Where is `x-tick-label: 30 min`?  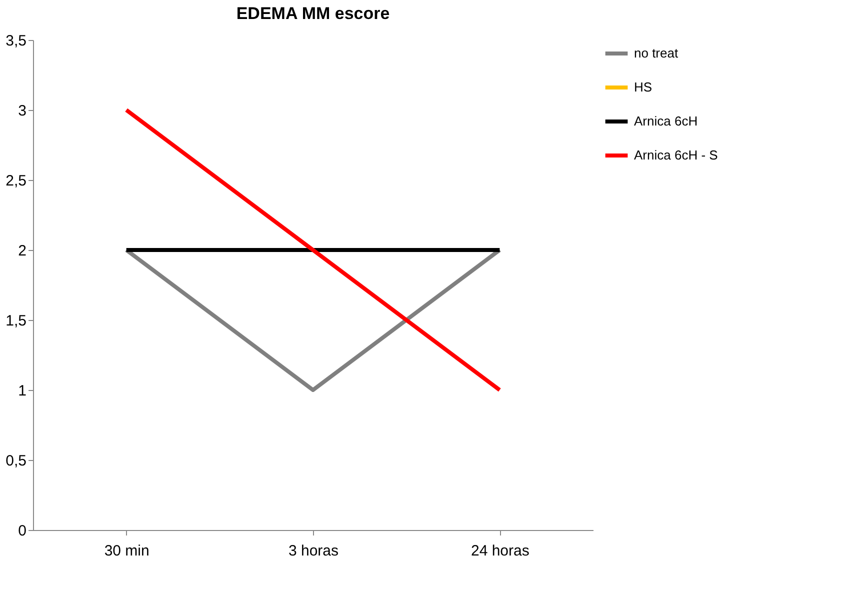
x-tick-label: 30 min is located at coordinates (127, 551).